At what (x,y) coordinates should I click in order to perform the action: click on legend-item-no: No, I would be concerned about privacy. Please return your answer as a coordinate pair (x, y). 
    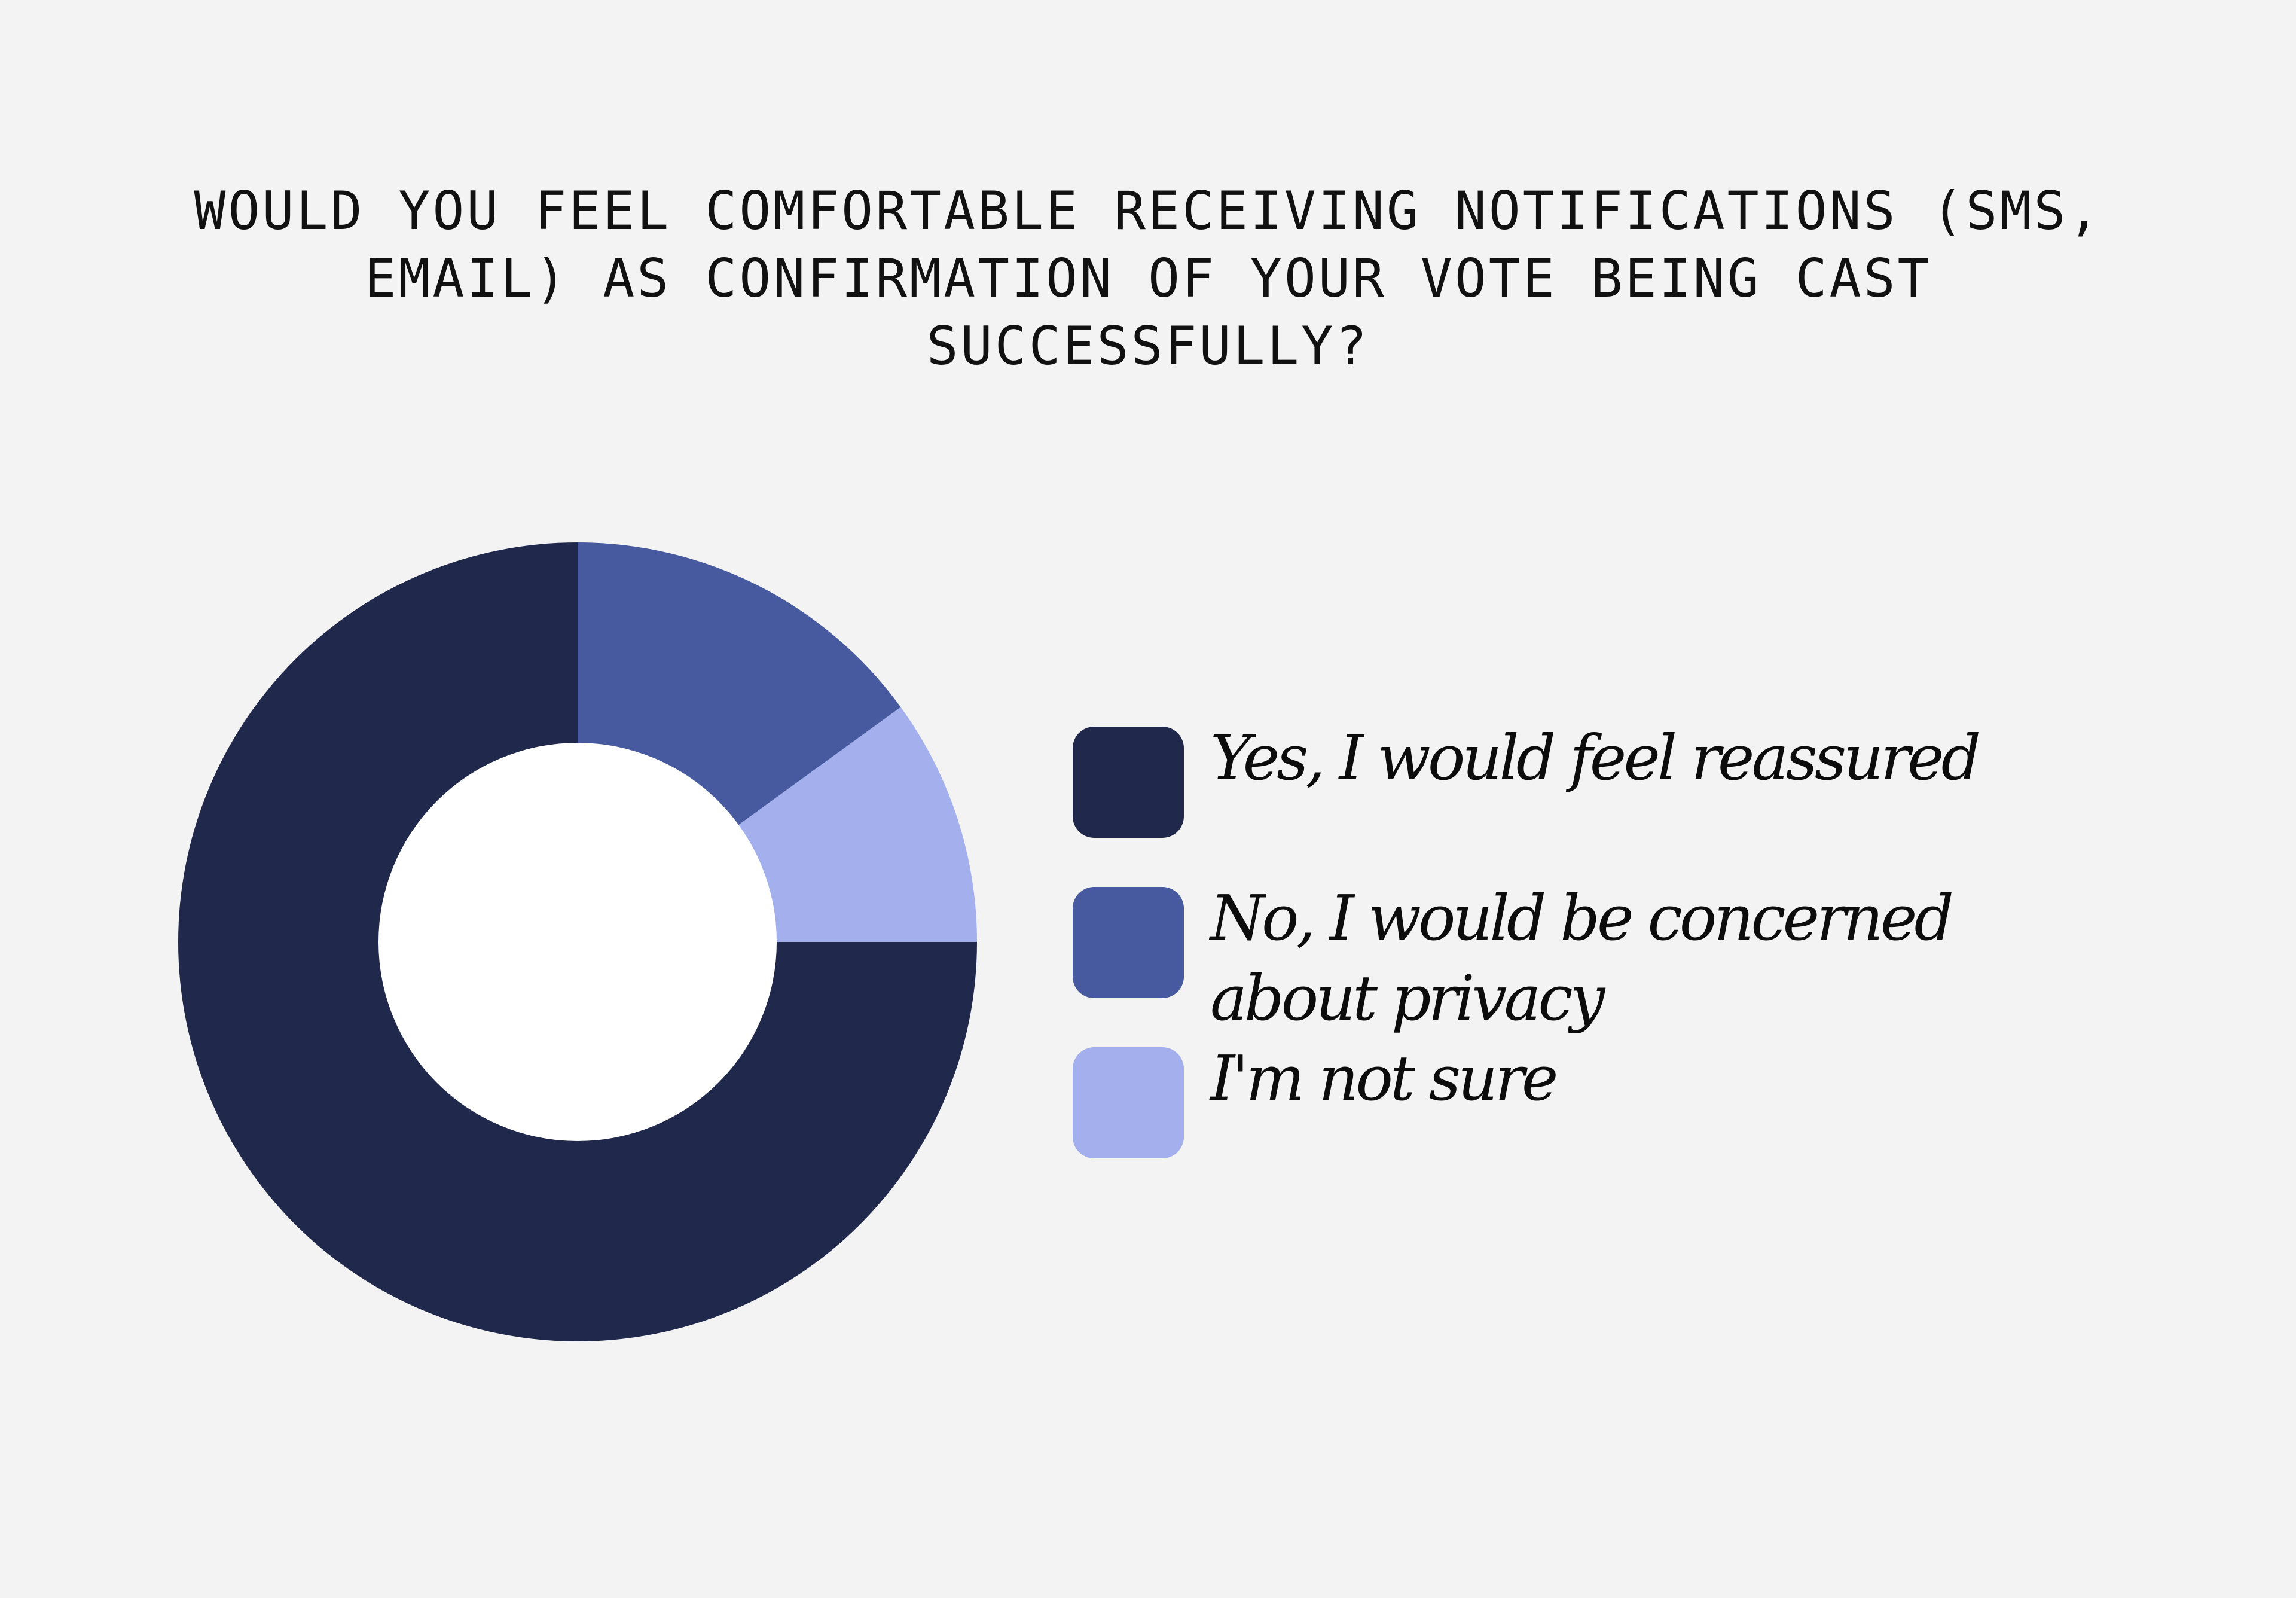
    Looking at the image, I should click on (1641, 956).